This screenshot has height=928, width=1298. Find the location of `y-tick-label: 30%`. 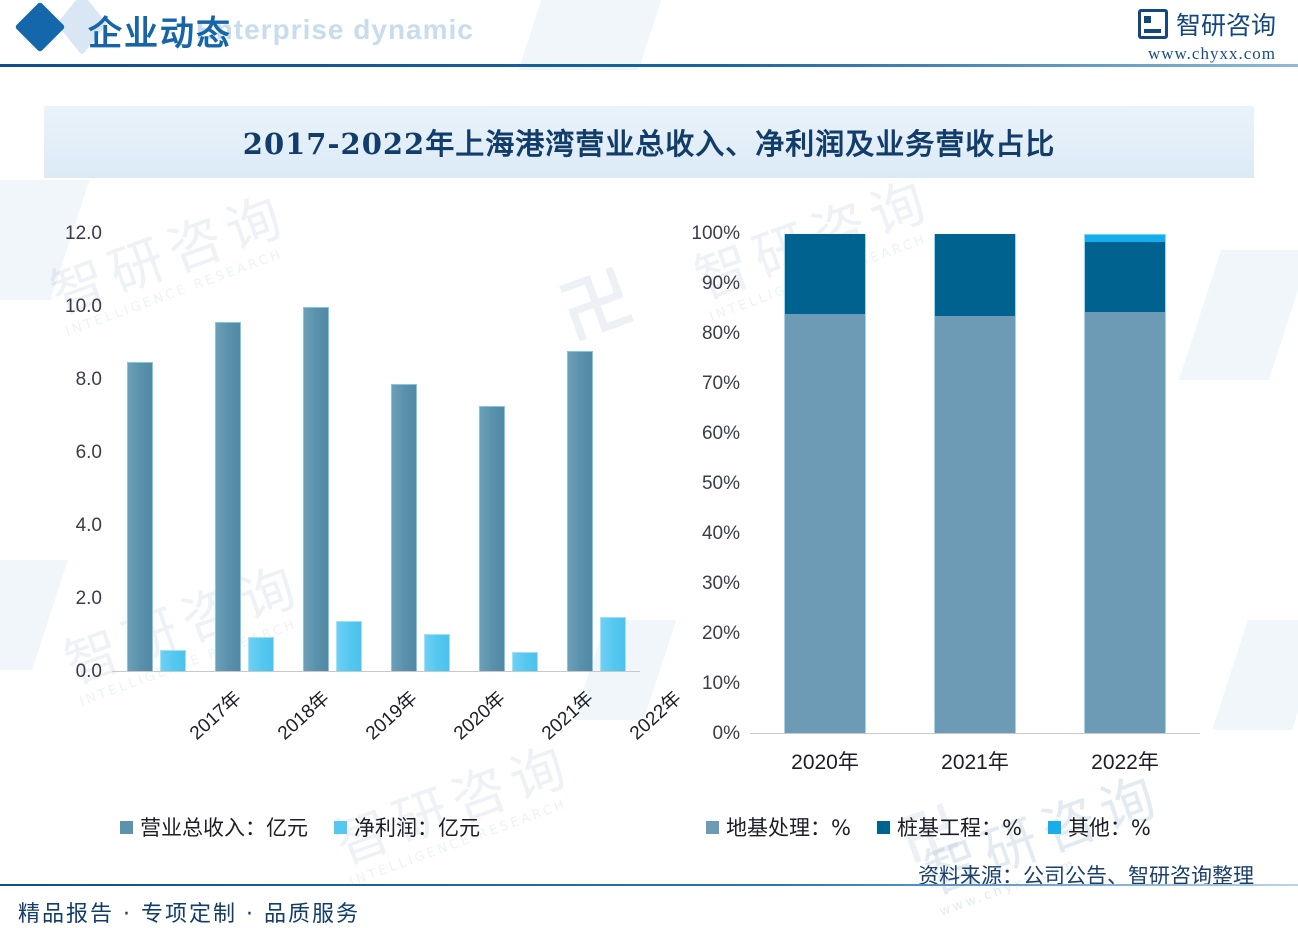

y-tick-label: 30% is located at coordinates (720, 583).